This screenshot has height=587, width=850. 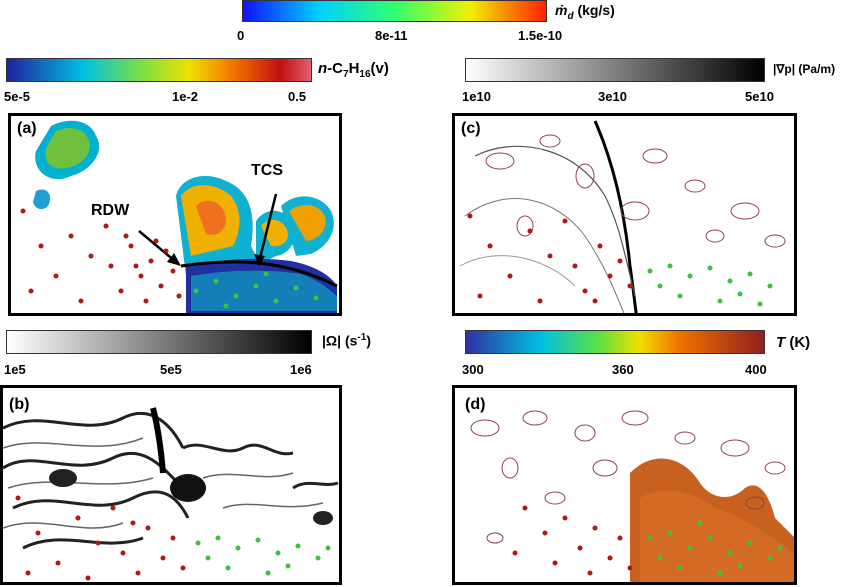 What do you see at coordinates (612, 96) in the screenshot?
I see `gradp-tick-1: 3e10` at bounding box center [612, 96].